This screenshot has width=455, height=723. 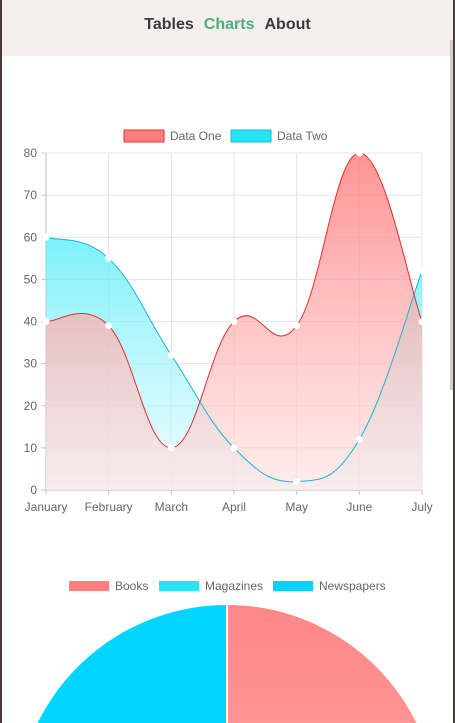 What do you see at coordinates (131, 586) in the screenshot?
I see `legend-label: Books` at bounding box center [131, 586].